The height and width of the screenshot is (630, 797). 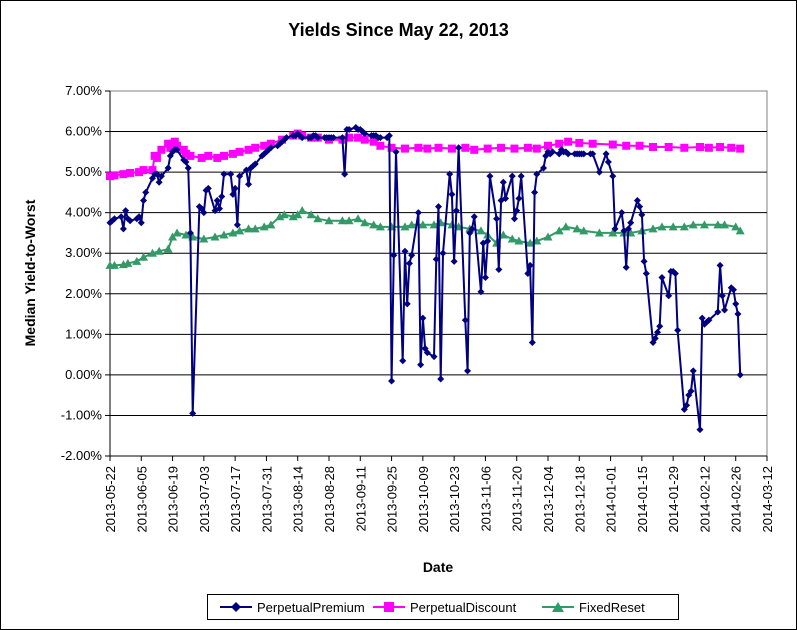 I want to click on legend-label-fixed-reset: FixedReset, so click(x=612, y=607).